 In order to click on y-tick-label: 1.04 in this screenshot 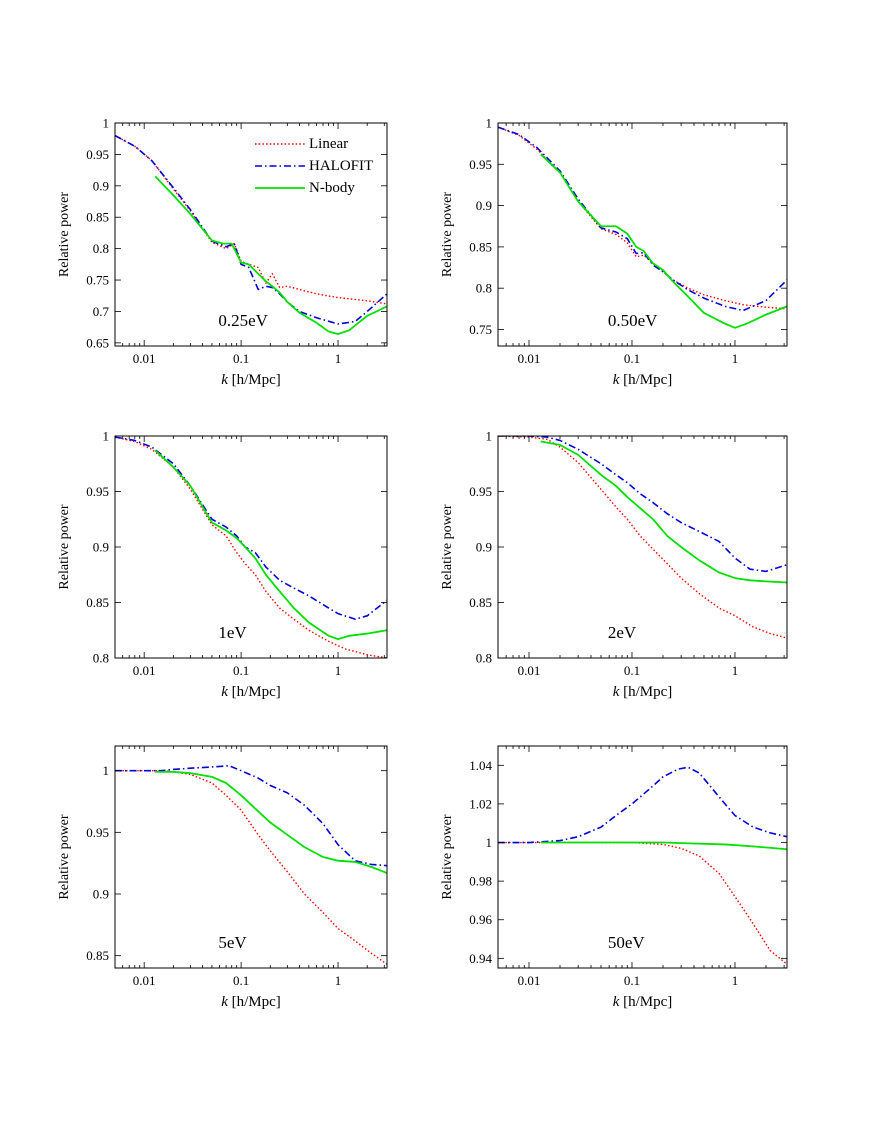, I will do `click(480, 765)`.